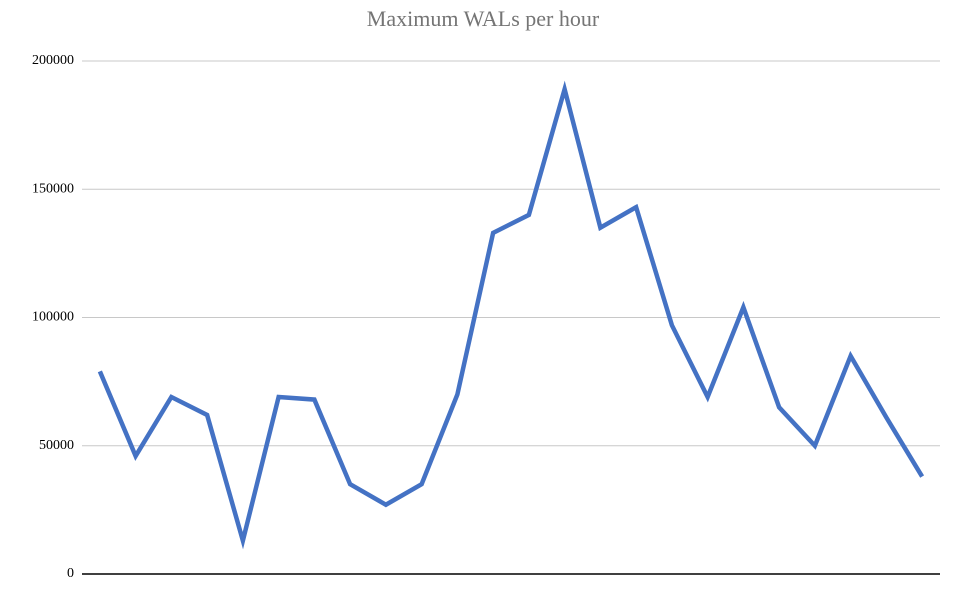  What do you see at coordinates (56, 445) in the screenshot?
I see `y-tick-label: 50000` at bounding box center [56, 445].